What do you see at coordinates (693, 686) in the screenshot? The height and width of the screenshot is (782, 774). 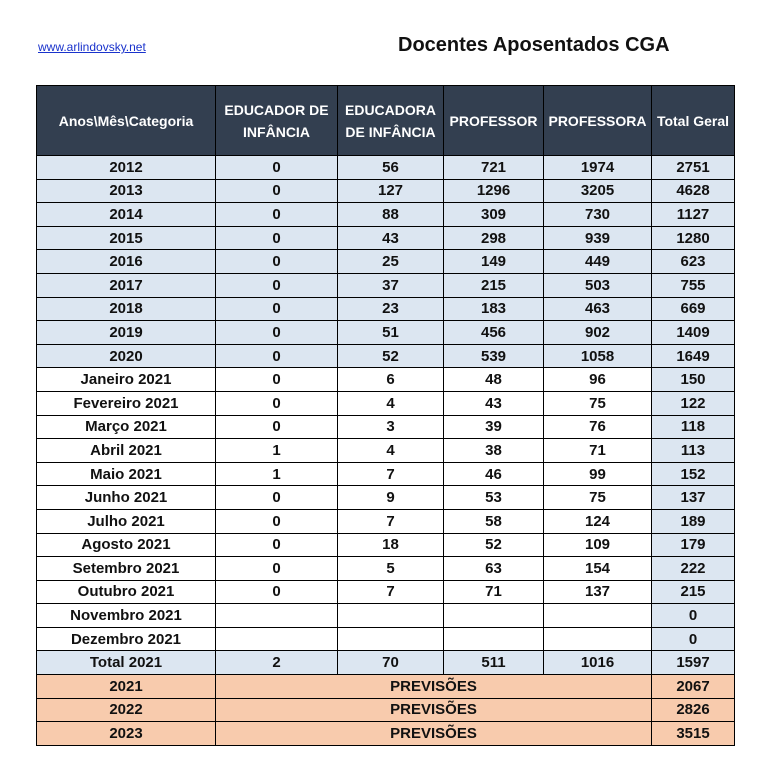 I see `table-cell: 2067` at bounding box center [693, 686].